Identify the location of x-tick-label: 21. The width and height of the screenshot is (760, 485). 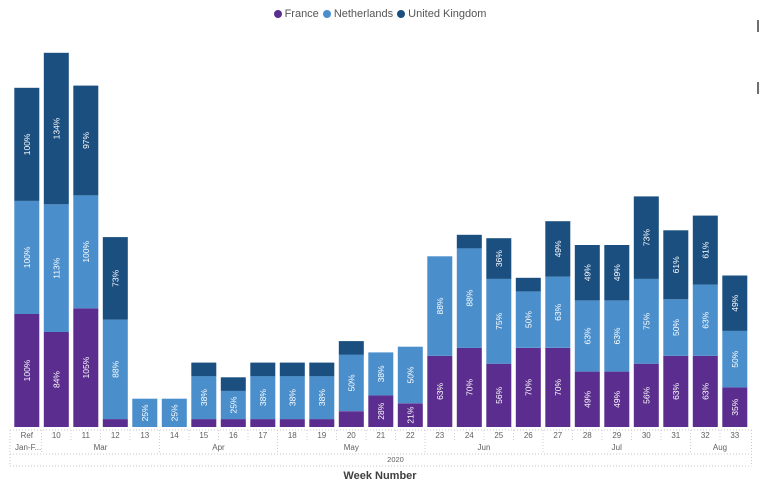
(380, 435).